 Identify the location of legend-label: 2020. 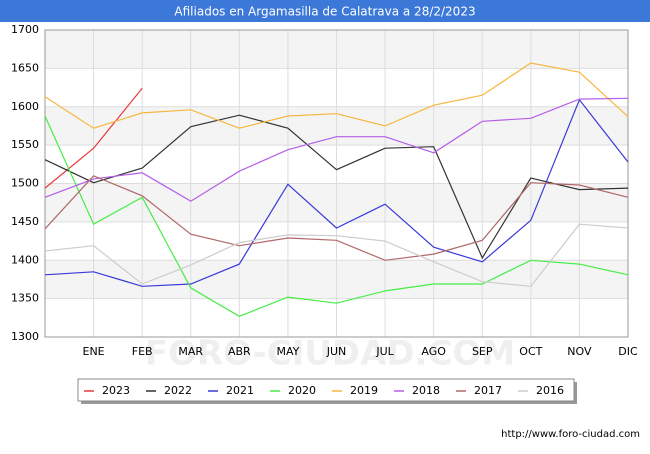
(302, 390).